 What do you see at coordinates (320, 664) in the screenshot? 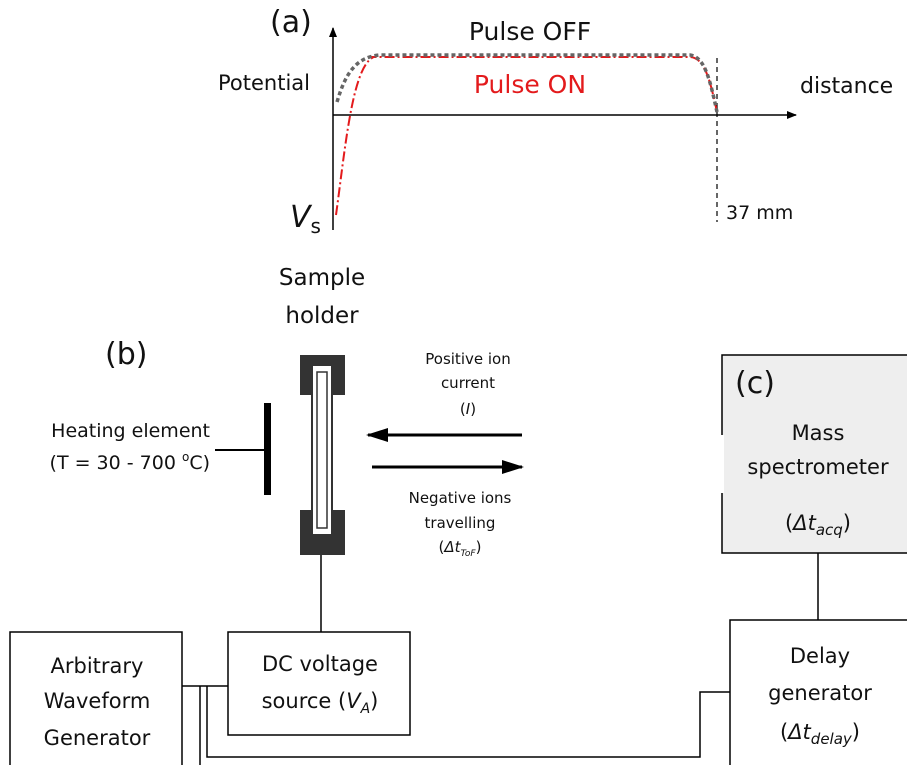
I see `dc-label: DC voltage` at bounding box center [320, 664].